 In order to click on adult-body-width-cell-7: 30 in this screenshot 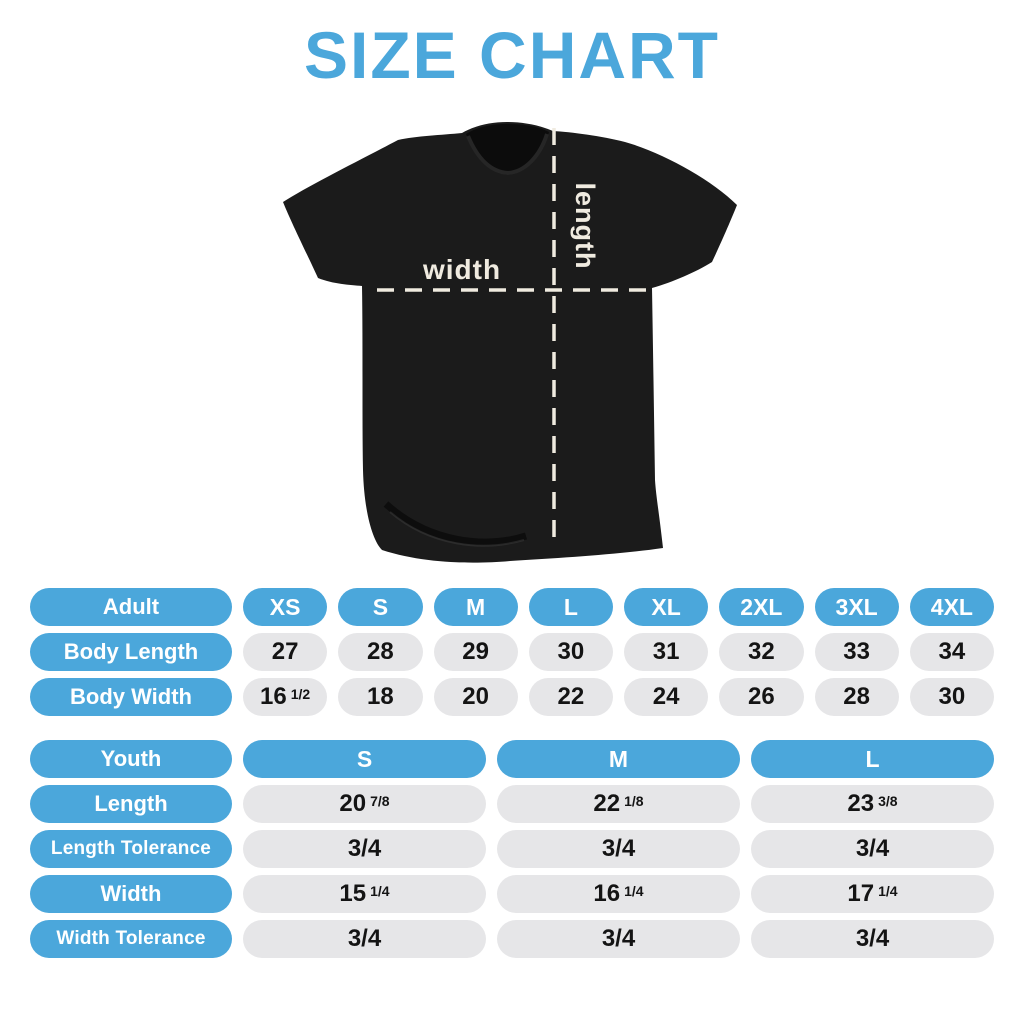, I will do `click(951, 697)`.